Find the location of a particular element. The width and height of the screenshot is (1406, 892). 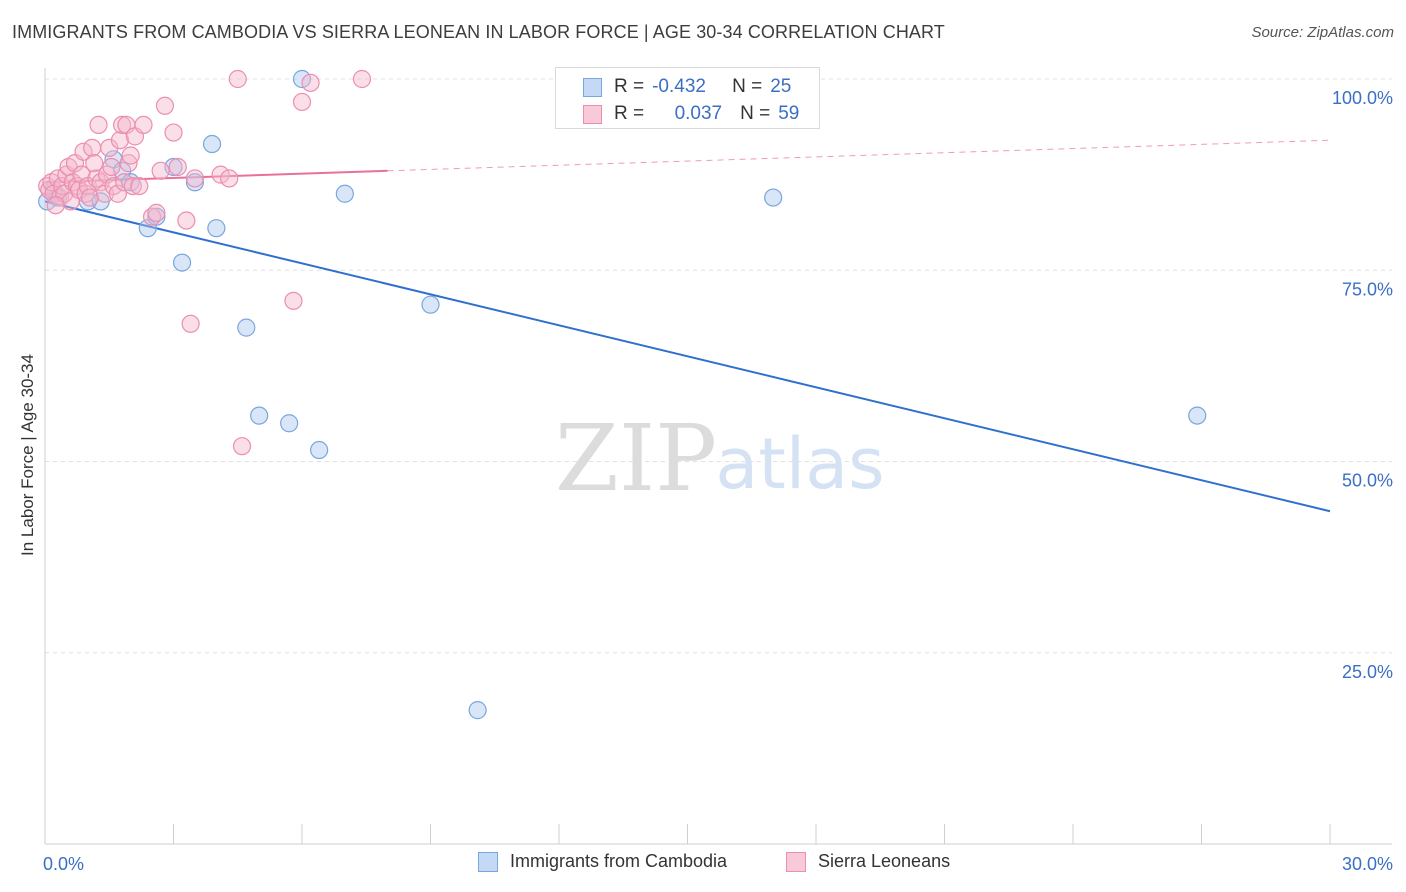

y-tick-label: 100.0% is located at coordinates (1362, 98).